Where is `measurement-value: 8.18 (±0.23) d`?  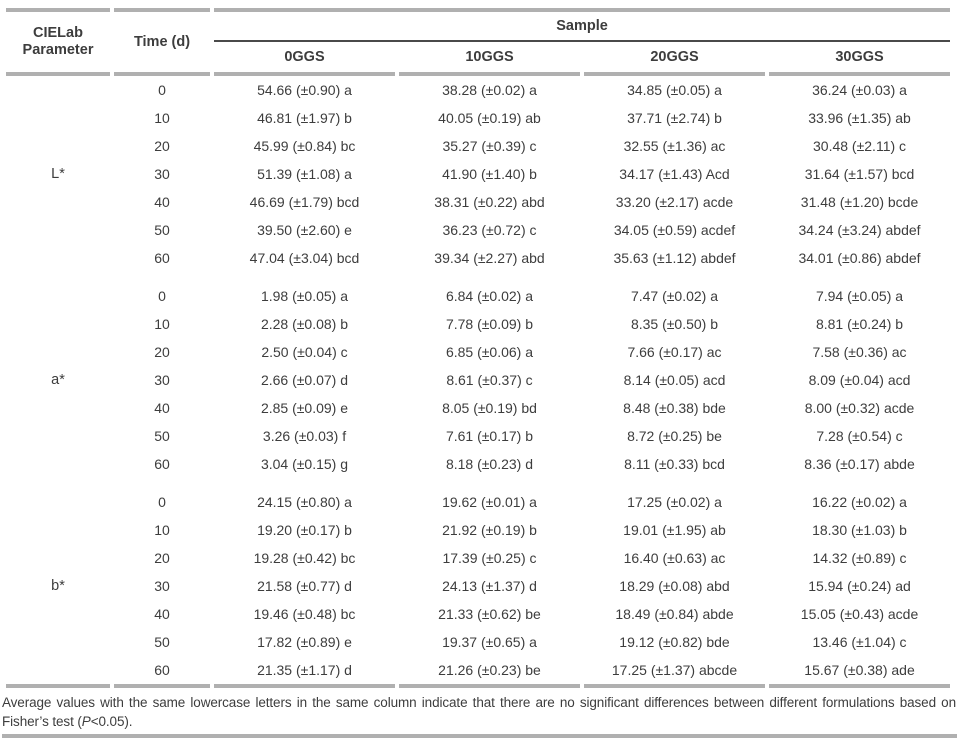
measurement-value: 8.18 (±0.23) d is located at coordinates (489, 464).